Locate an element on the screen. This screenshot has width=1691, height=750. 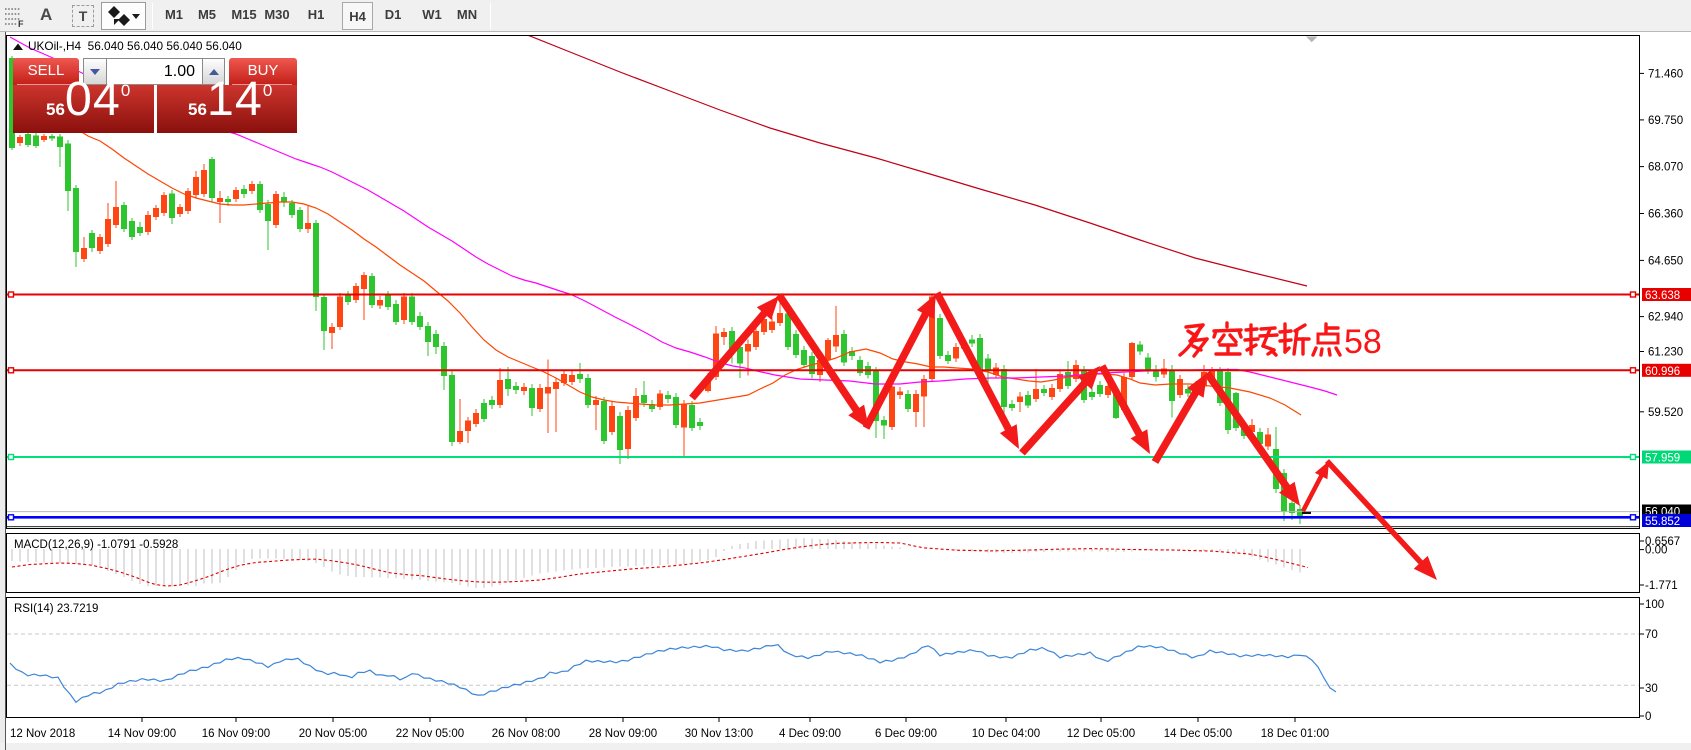
svg-text: 18 Dec 01:00 is located at coordinates (1295, 734).